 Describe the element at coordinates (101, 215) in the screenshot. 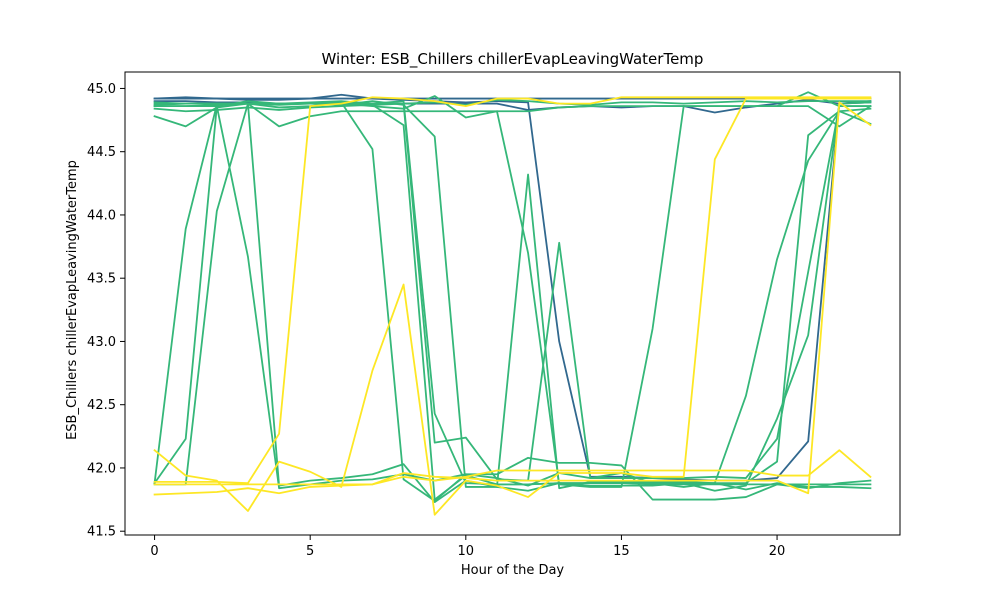

I see `y-tick-label: 44.0` at that location.